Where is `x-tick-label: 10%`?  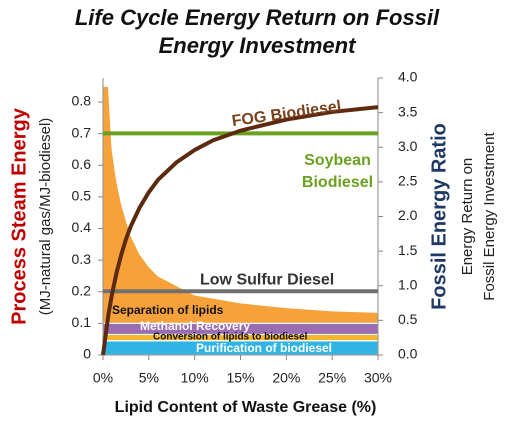 x-tick-label: 10% is located at coordinates (195, 378).